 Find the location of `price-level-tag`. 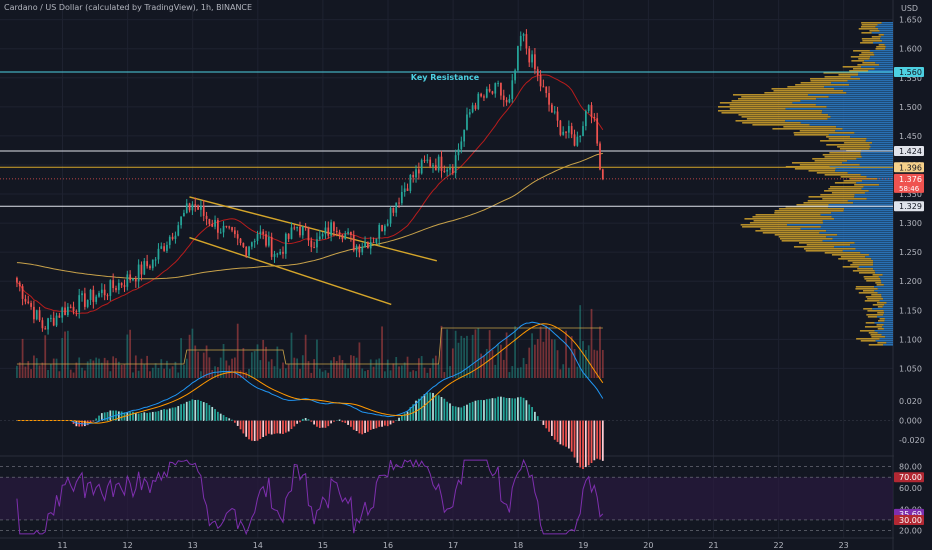

price-level-tag is located at coordinates (909, 206).